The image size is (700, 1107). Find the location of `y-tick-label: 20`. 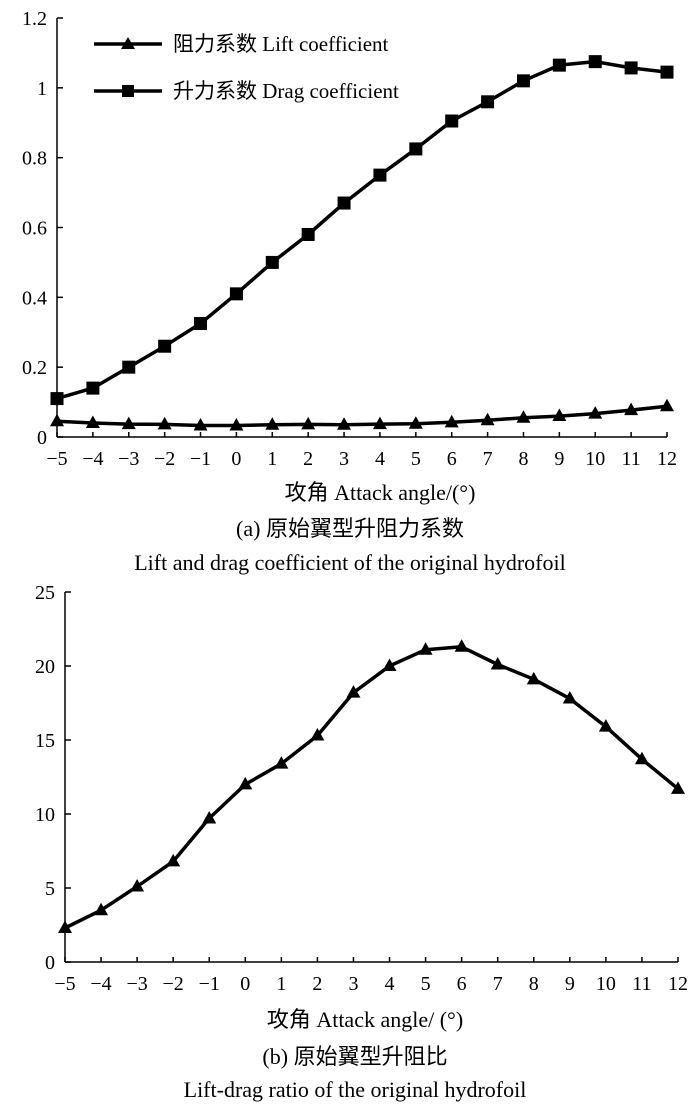

y-tick-label: 20 is located at coordinates (45, 667).